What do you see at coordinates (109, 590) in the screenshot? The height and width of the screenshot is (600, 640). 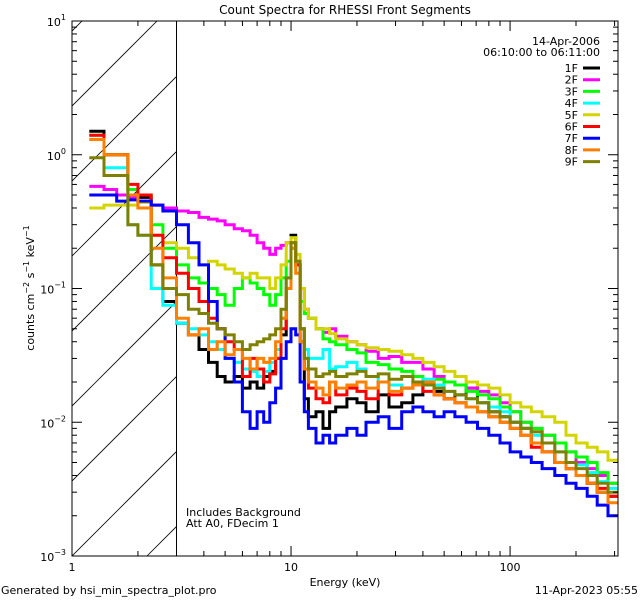 I see `footer-generated-by: Generated by hsi_min_spectra_plot.pro` at bounding box center [109, 590].